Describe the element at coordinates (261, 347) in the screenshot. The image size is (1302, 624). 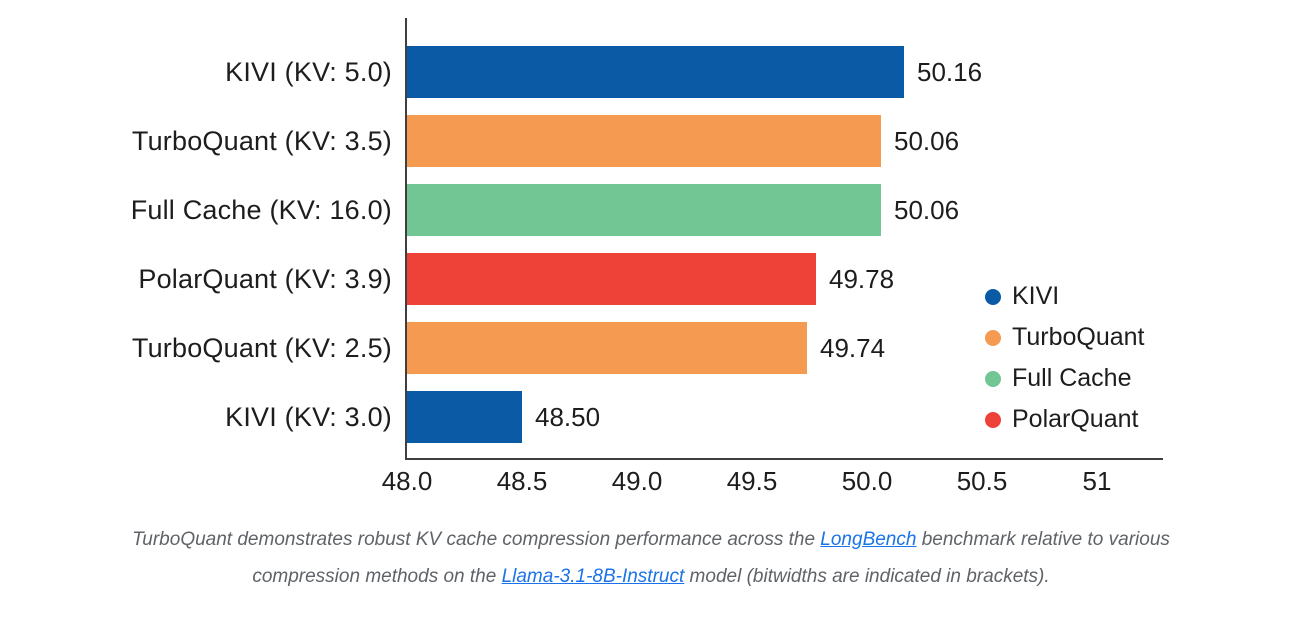
I see `category-label: TurboQuant (KV: 2.5)` at that location.